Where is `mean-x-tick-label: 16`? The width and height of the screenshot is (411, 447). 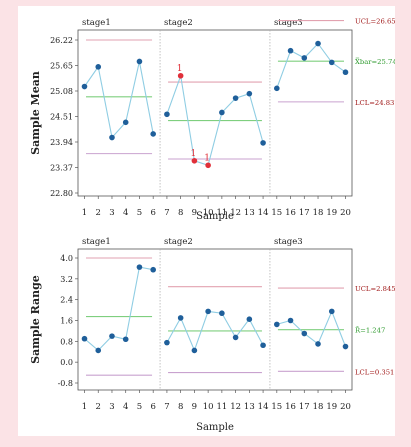 mean-x-tick-label: 16 is located at coordinates (290, 213).